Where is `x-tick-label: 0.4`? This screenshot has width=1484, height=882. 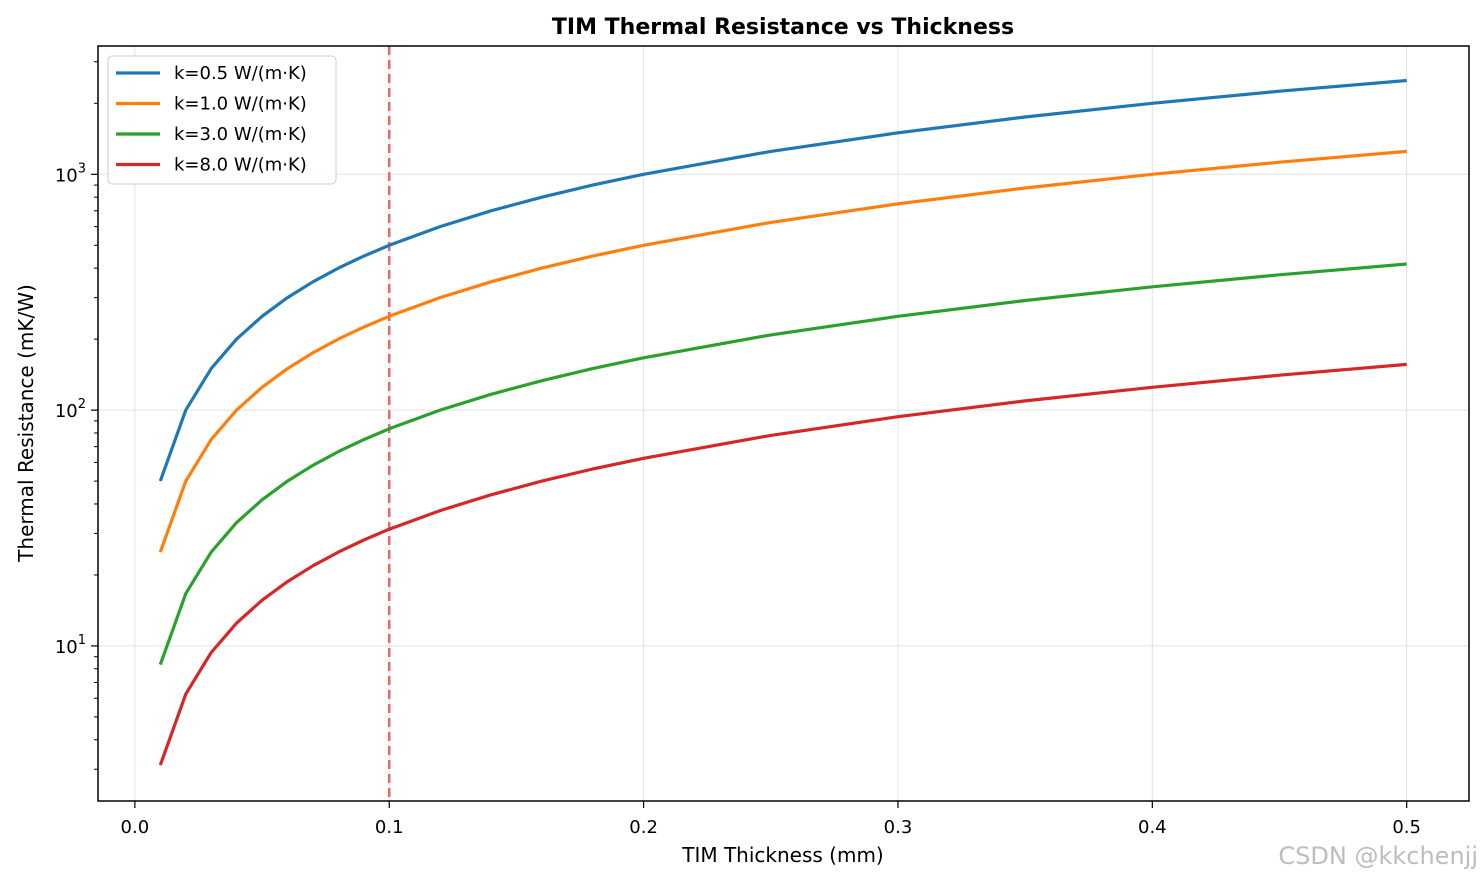 x-tick-label: 0.4 is located at coordinates (1152, 827).